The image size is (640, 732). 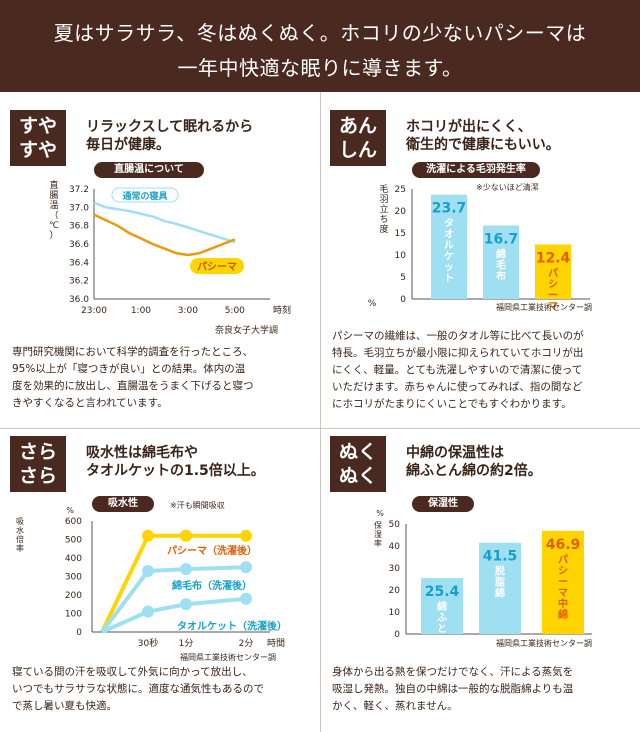 What do you see at coordinates (553, 258) in the screenshot?
I see `bar-value-label: 12.4` at bounding box center [553, 258].